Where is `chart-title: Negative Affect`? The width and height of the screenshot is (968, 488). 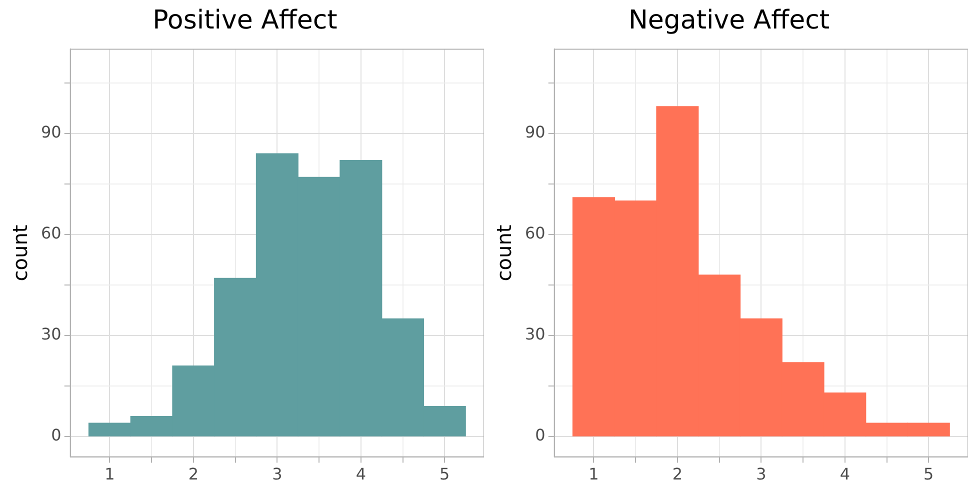 chart-title: Negative Affect is located at coordinates (729, 20).